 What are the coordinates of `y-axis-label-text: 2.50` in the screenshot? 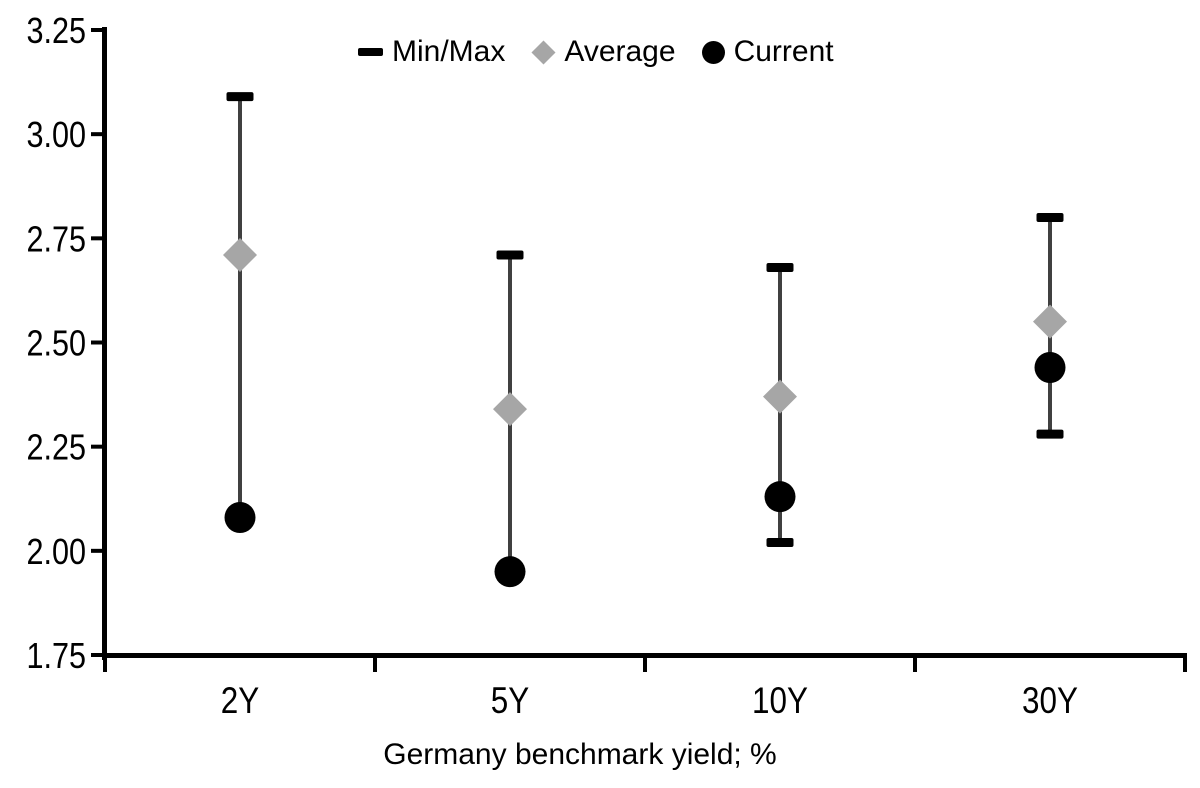 It's located at (56, 344).